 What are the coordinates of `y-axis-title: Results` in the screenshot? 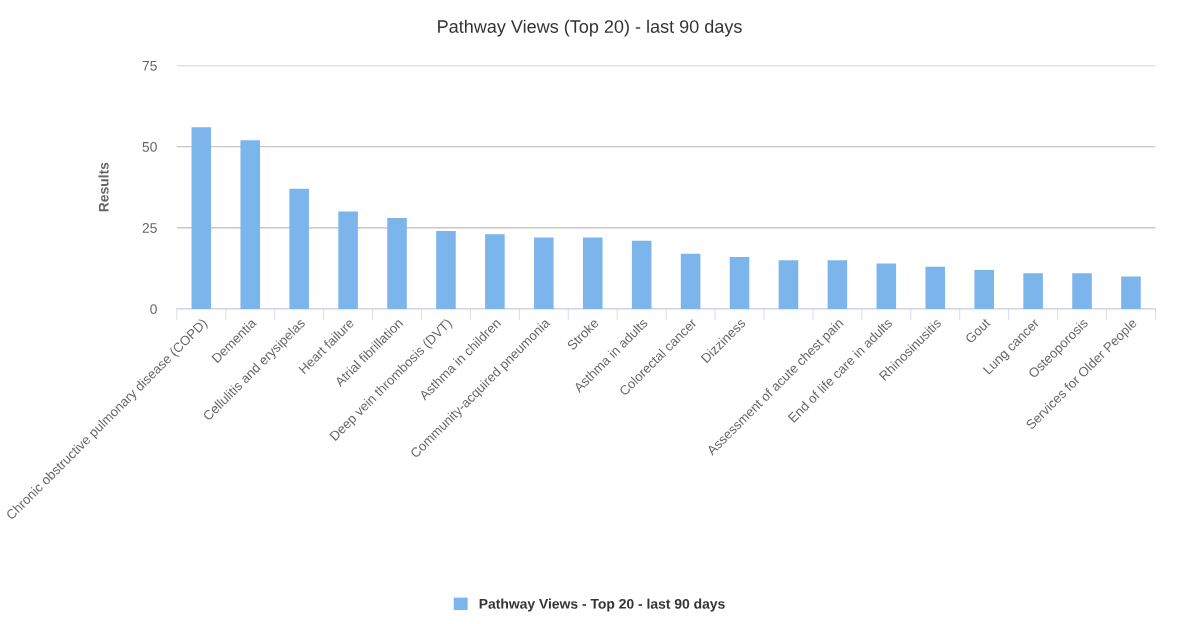 It's located at (103, 187).